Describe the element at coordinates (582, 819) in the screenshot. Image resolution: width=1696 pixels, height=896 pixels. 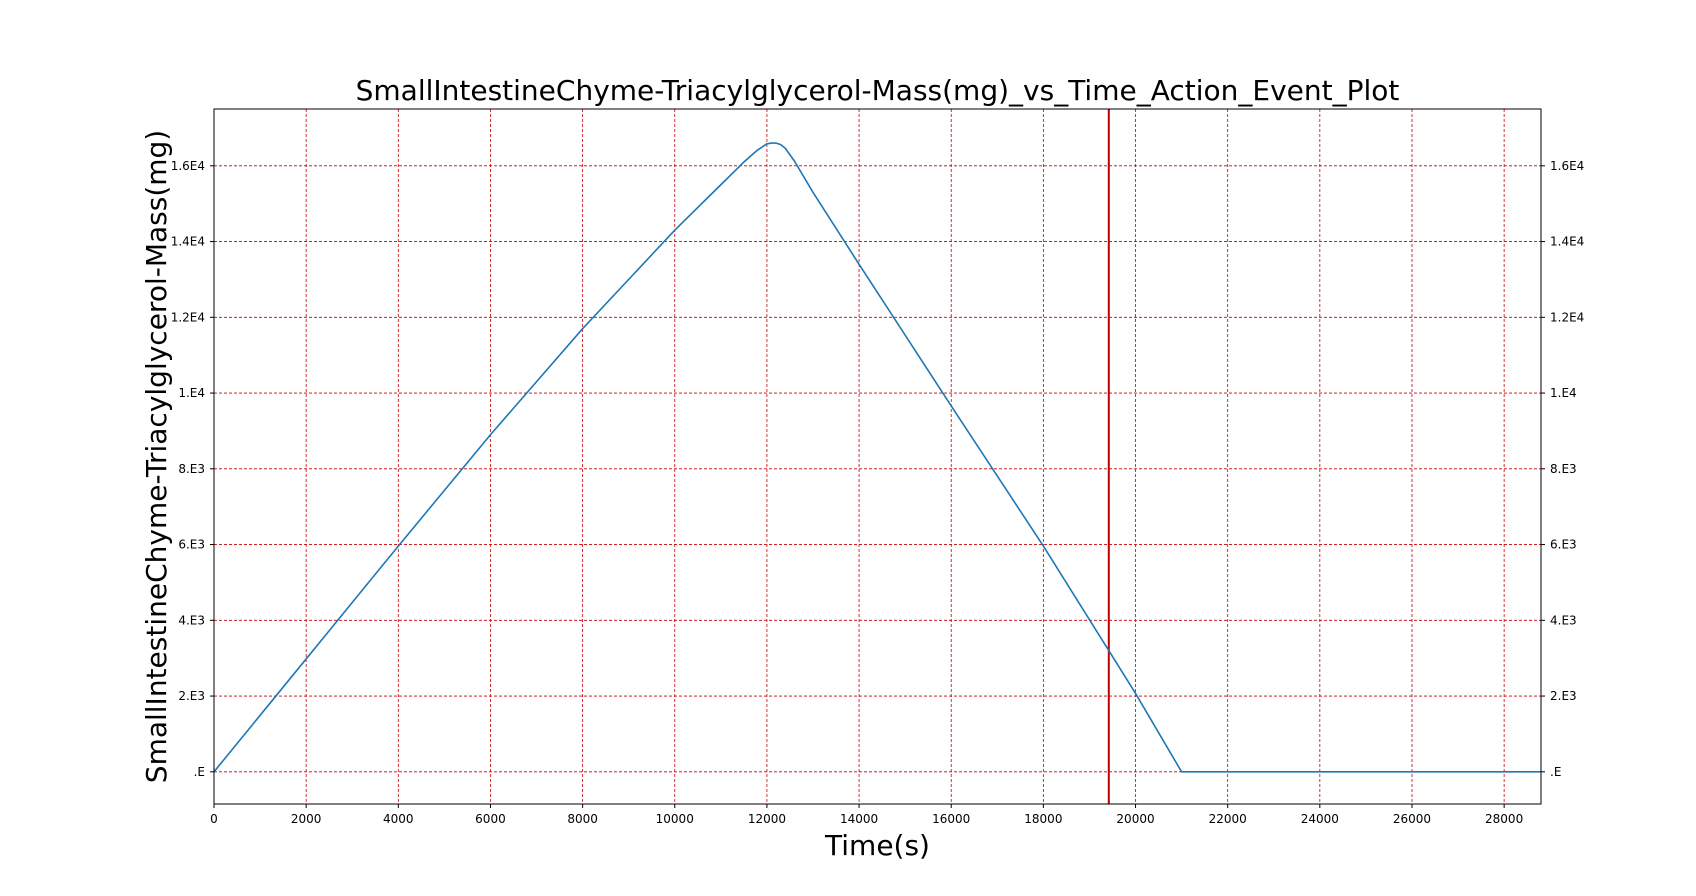
I see `x-tick-label: 8000` at that location.